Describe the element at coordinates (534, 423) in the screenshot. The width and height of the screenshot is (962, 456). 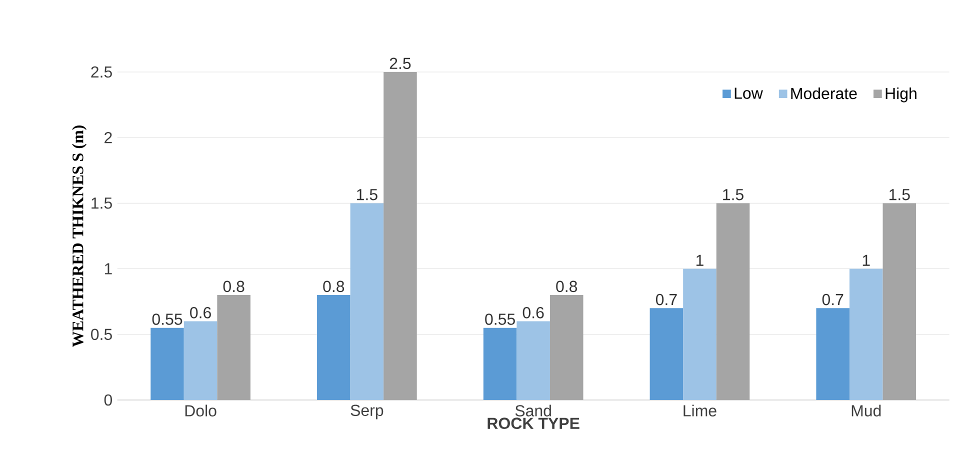
I see `x-axis-title: ROCK TYPE` at that location.